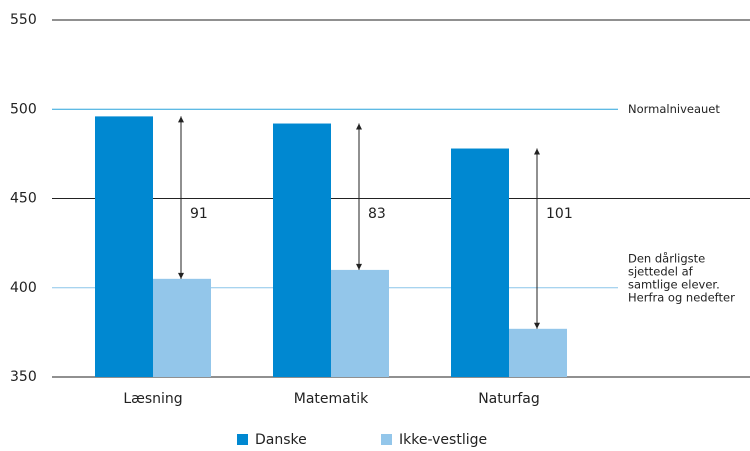 This screenshot has height=451, width=750. What do you see at coordinates (443, 440) in the screenshot?
I see `legend-label: Ikke-vestlige` at bounding box center [443, 440].